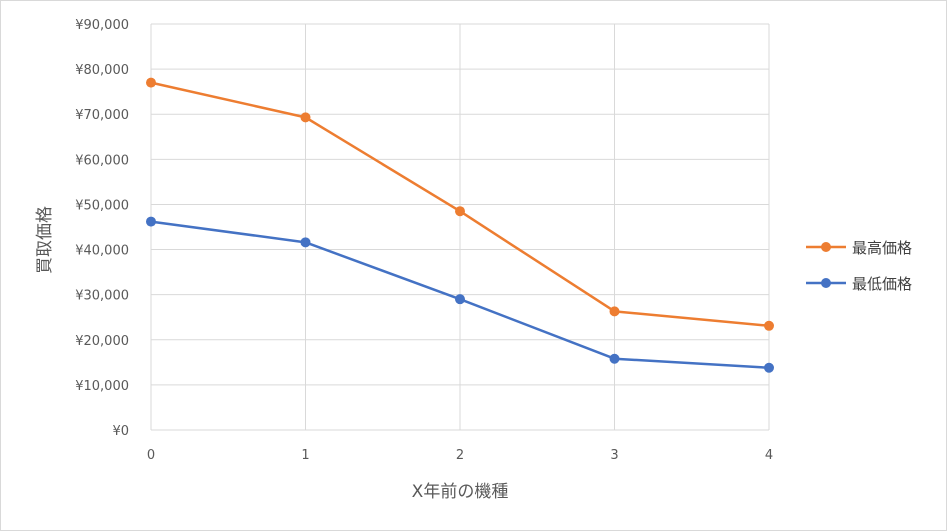 Image resolution: width=947 pixels, height=531 pixels. What do you see at coordinates (102, 160) in the screenshot?
I see `y-tick-label: ¥60,000` at bounding box center [102, 160].